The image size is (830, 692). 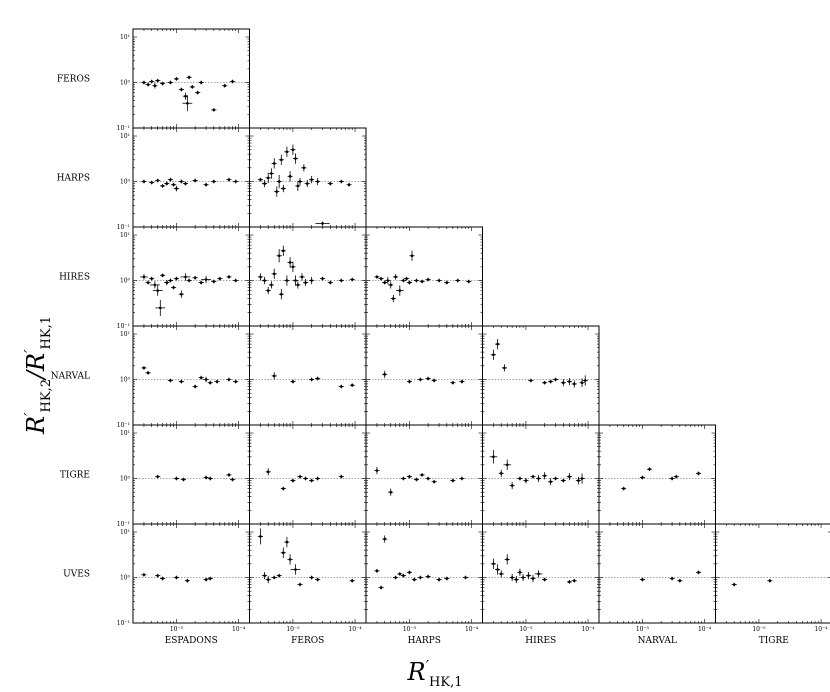 I want to click on panel-tigre-vs-feros, so click(x=308, y=474).